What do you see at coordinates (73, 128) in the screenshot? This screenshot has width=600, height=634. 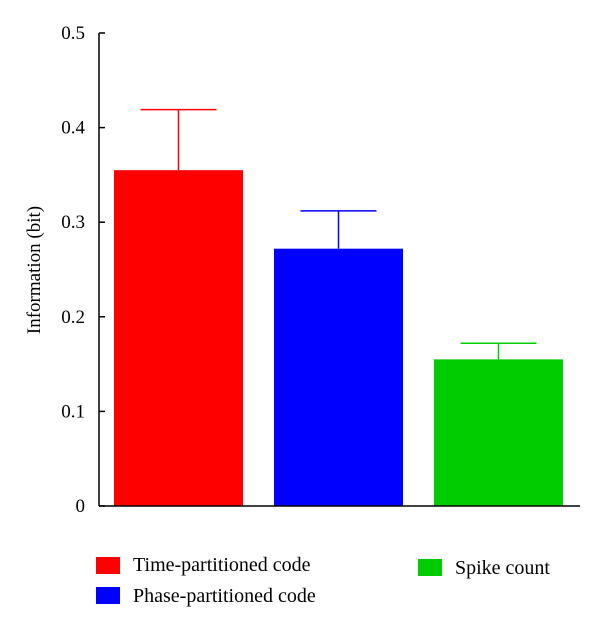 I see `y-tick-label: 0.4` at bounding box center [73, 128].